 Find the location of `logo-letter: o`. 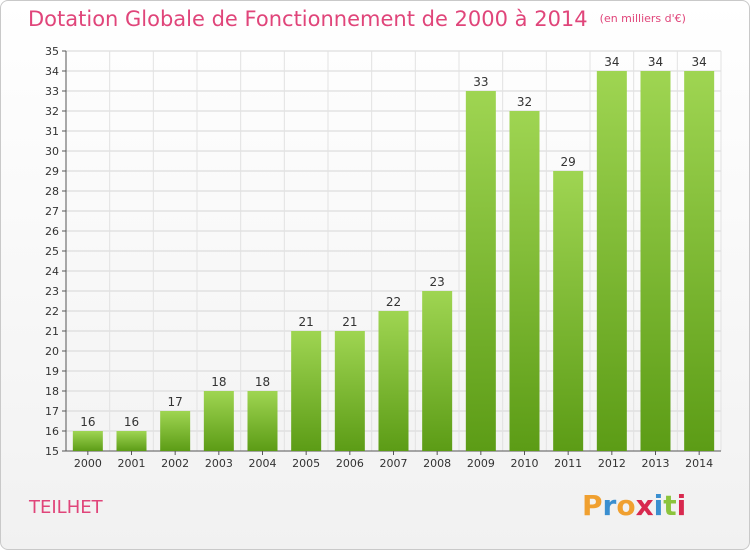

logo-letter: o is located at coordinates (626, 505).